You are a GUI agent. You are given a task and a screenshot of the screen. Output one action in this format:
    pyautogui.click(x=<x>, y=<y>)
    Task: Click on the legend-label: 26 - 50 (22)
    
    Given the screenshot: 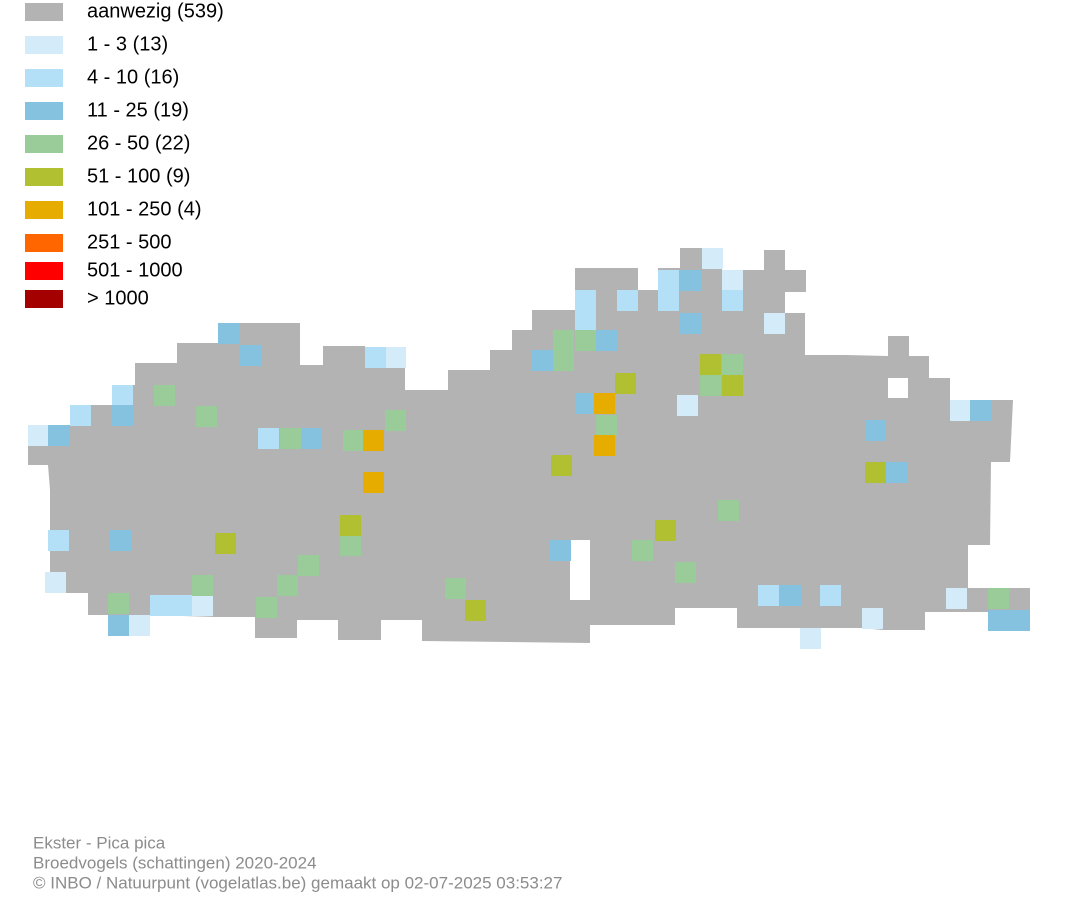 What is the action you would take?
    pyautogui.click(x=138, y=143)
    